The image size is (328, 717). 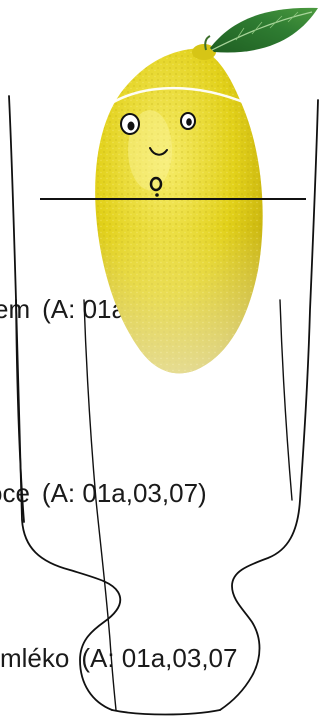 I want to click on eye-right-icon, so click(x=188, y=121).